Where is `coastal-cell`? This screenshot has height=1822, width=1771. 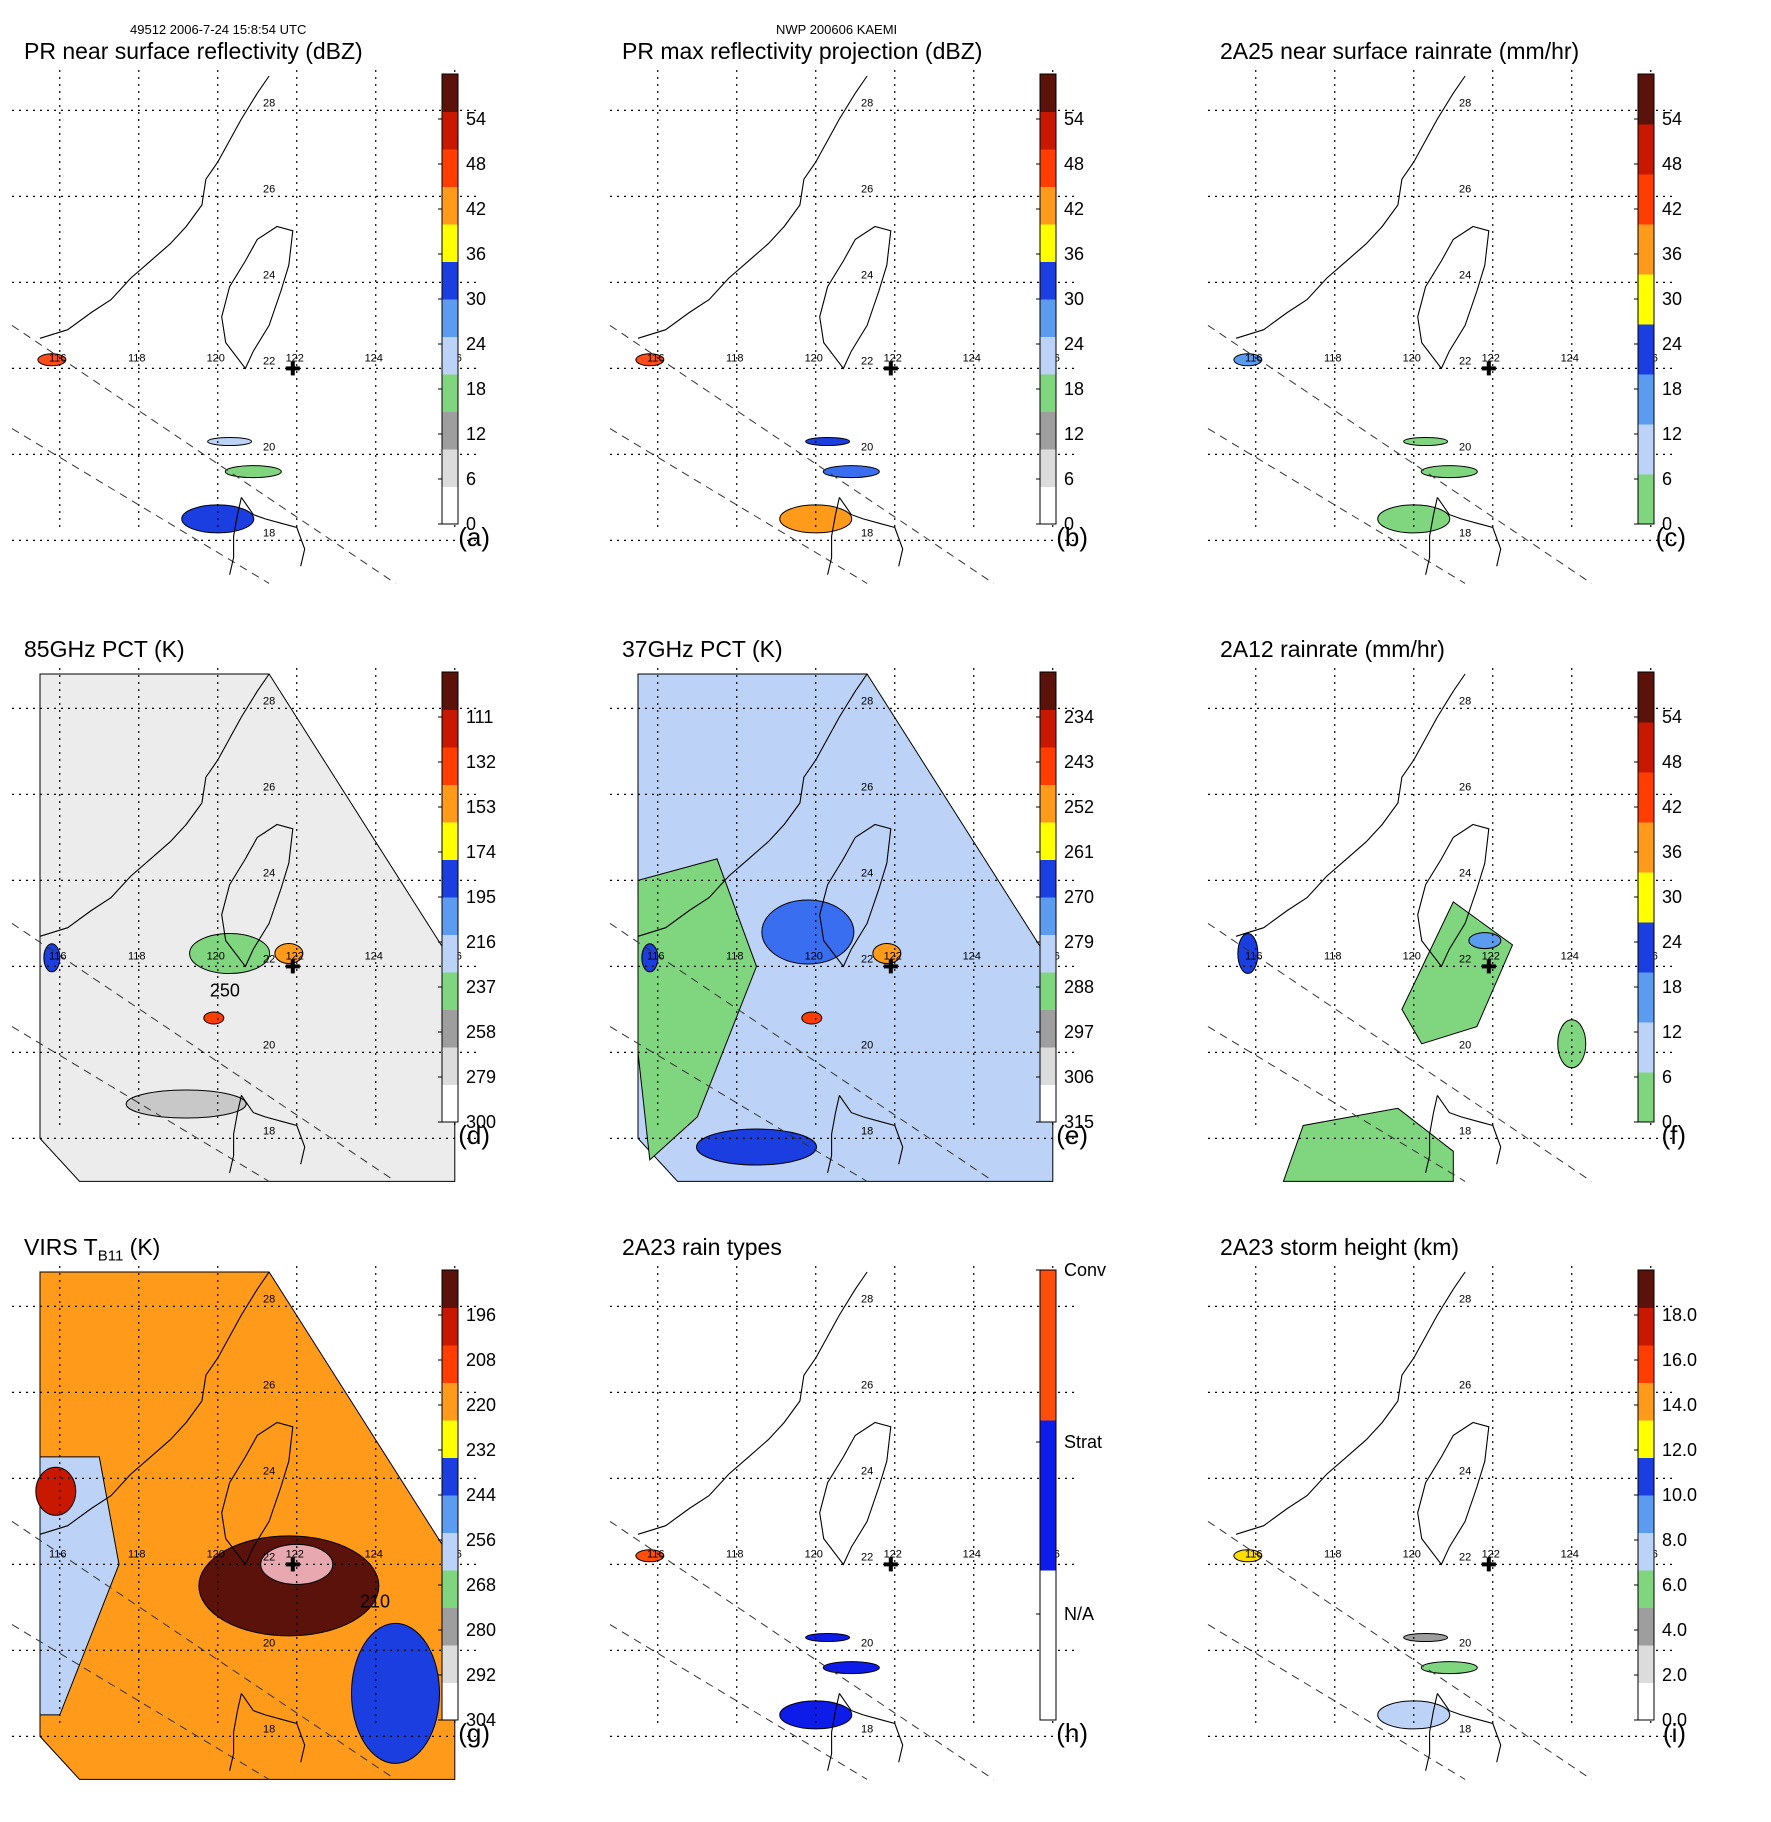 coastal-cell is located at coordinates (650, 958).